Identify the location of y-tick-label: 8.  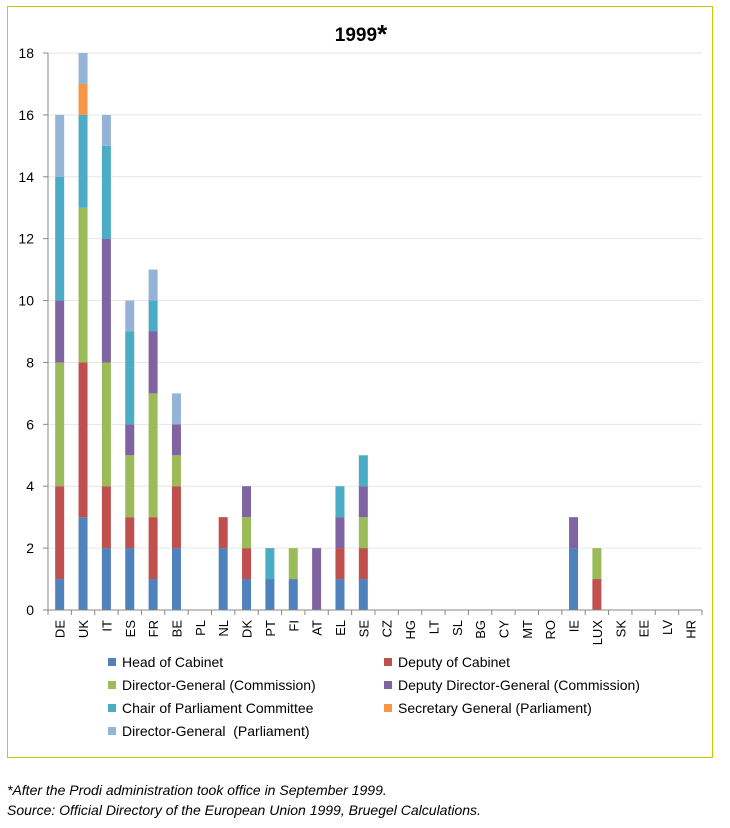
(30, 362).